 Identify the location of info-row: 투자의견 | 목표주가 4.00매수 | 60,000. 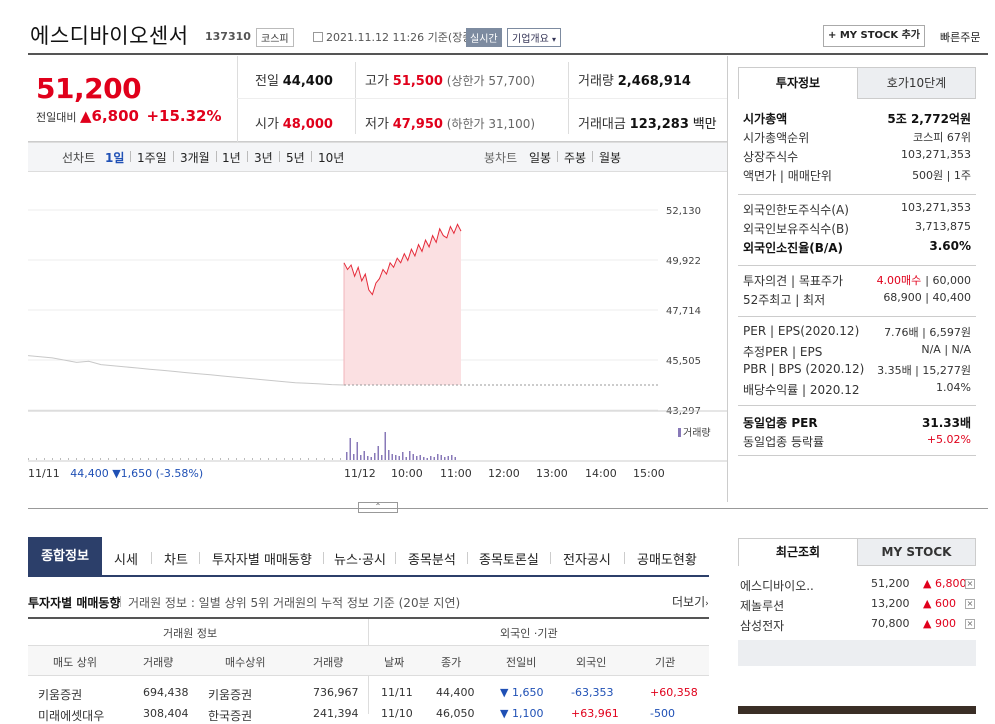
(857, 281).